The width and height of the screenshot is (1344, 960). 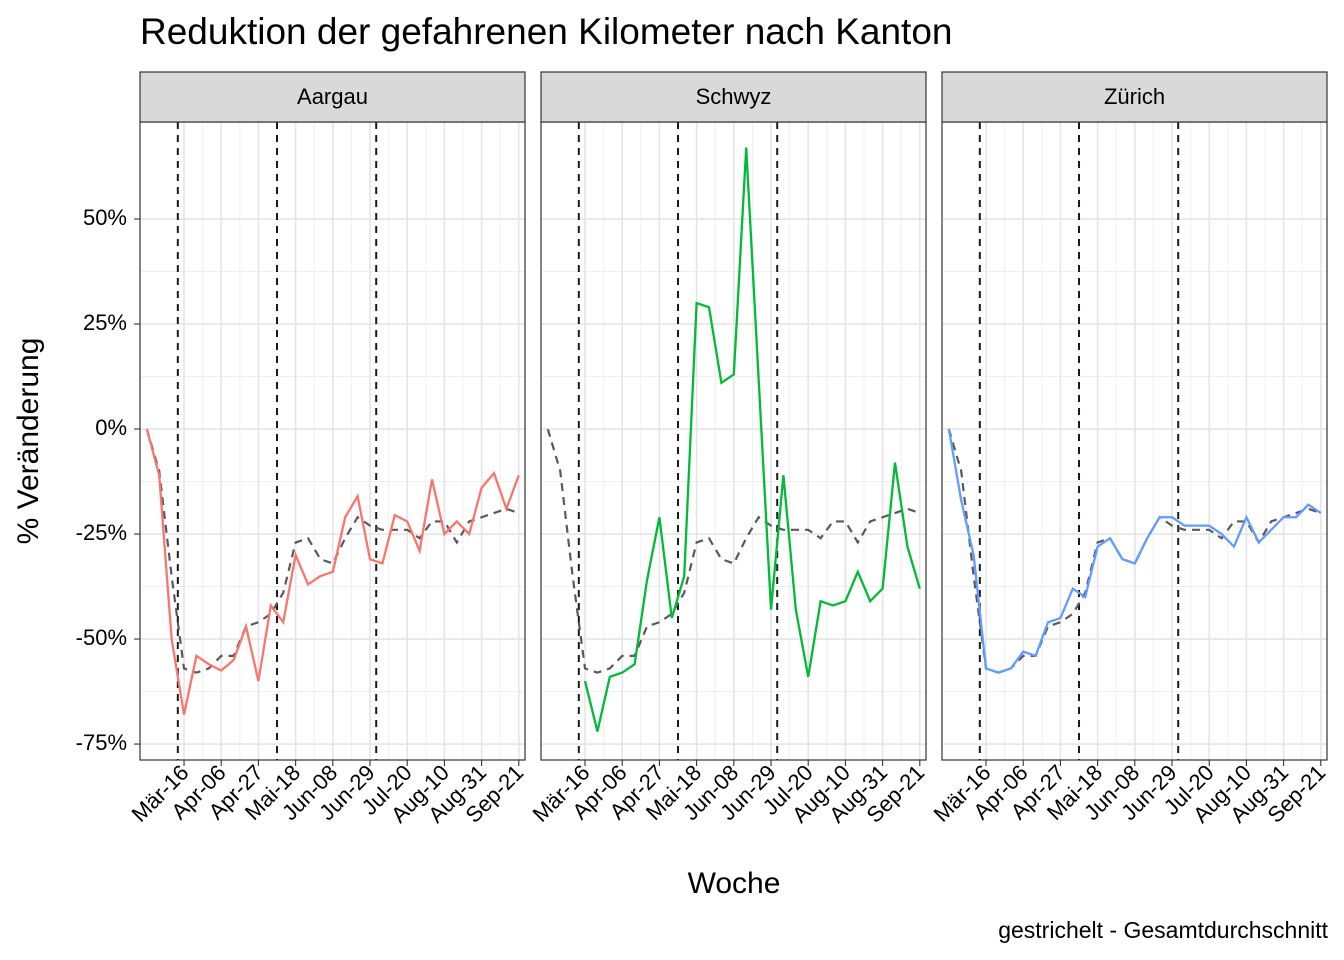 What do you see at coordinates (111, 427) in the screenshot?
I see `y-tick-label: 0%` at bounding box center [111, 427].